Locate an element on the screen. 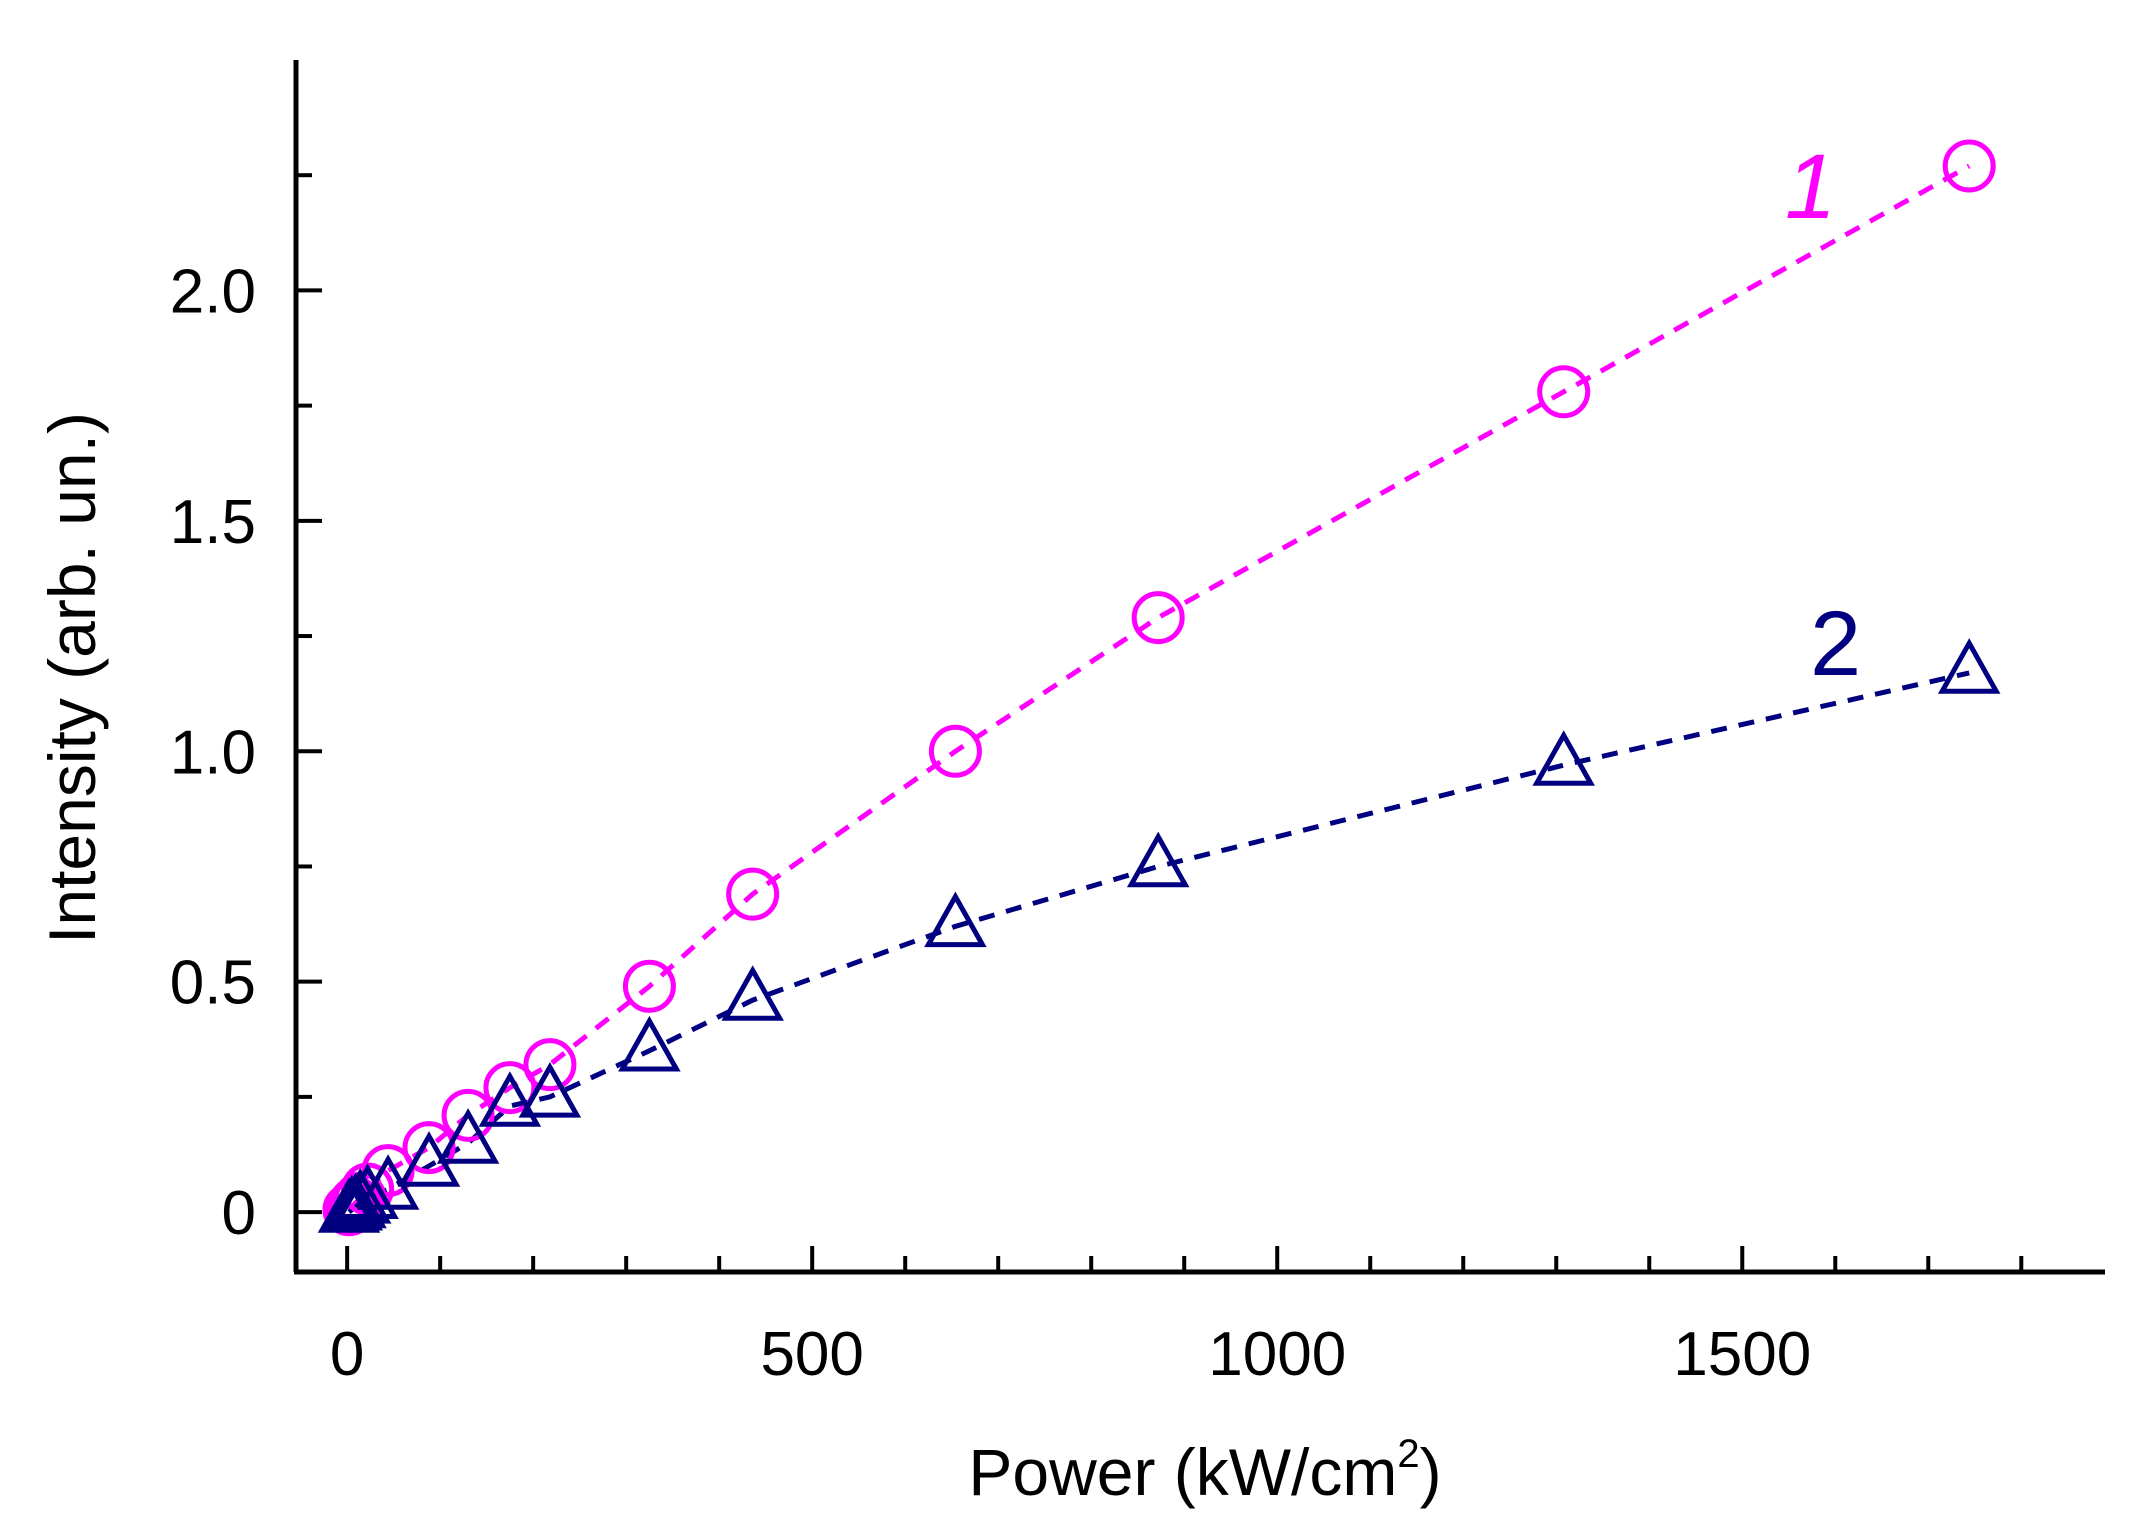 This screenshot has height=1533, width=2129. y-tick-label: 0.5 is located at coordinates (213, 983).